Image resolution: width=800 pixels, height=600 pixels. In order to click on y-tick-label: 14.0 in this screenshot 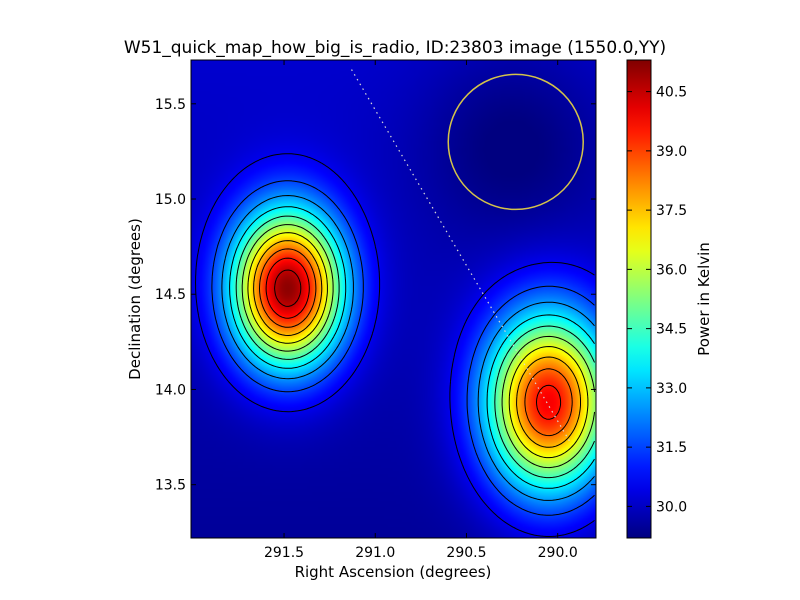, I will do `click(170, 390)`.